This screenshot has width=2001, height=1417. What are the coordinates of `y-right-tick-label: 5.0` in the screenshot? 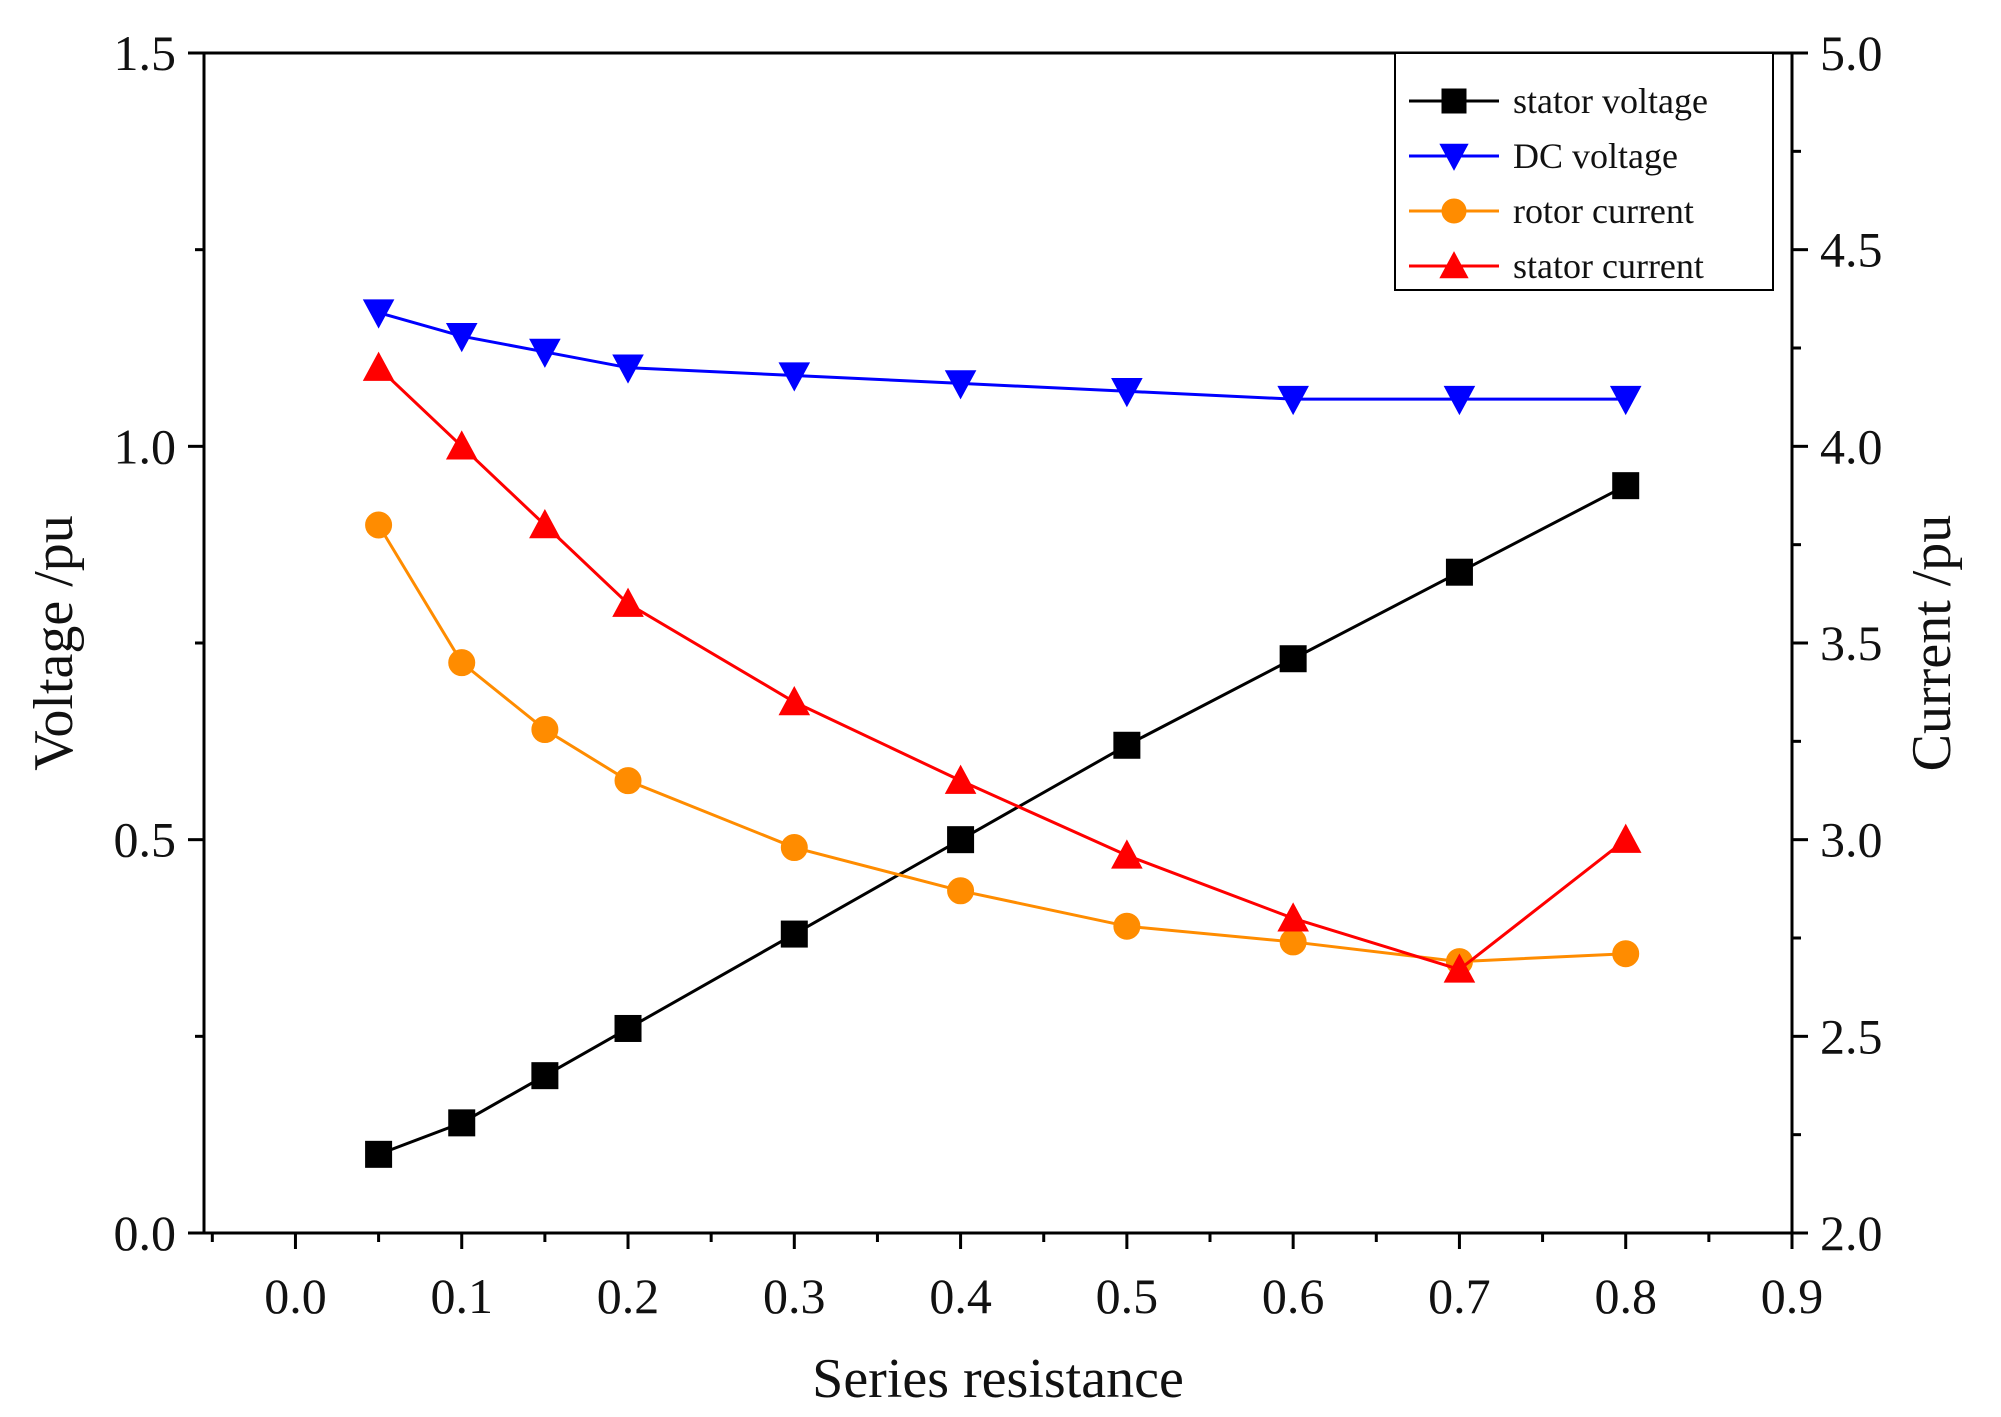 It's located at (1851, 53).